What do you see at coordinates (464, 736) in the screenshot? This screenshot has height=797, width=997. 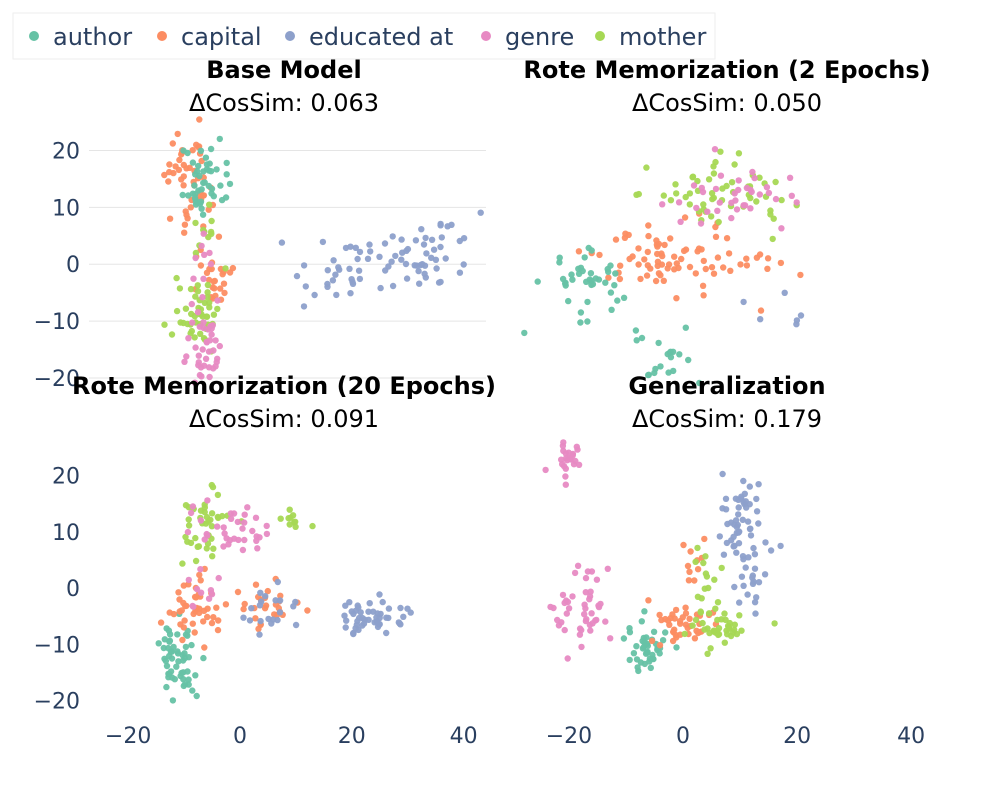 I see `x-tick-label: 40` at bounding box center [464, 736].